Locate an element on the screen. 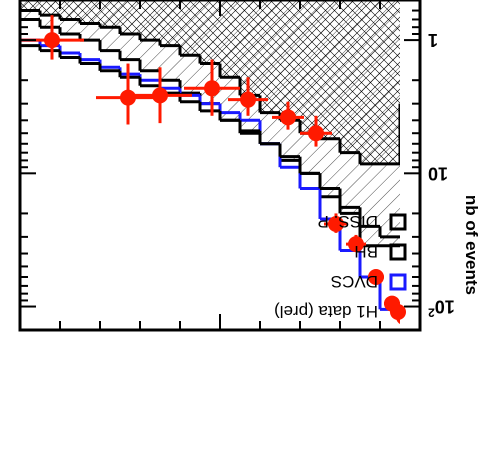 The width and height of the screenshot is (488, 457). legend-marker-dvcs is located at coordinates (398, 282).